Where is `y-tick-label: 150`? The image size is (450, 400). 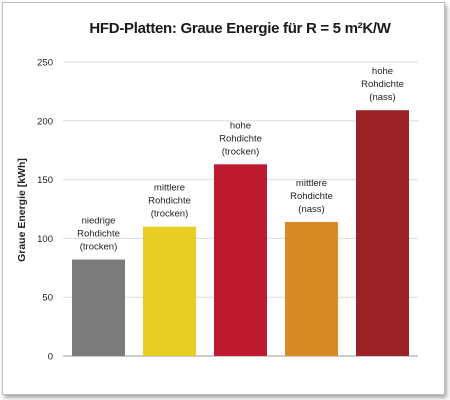
y-tick-label: 150 is located at coordinates (45, 180).